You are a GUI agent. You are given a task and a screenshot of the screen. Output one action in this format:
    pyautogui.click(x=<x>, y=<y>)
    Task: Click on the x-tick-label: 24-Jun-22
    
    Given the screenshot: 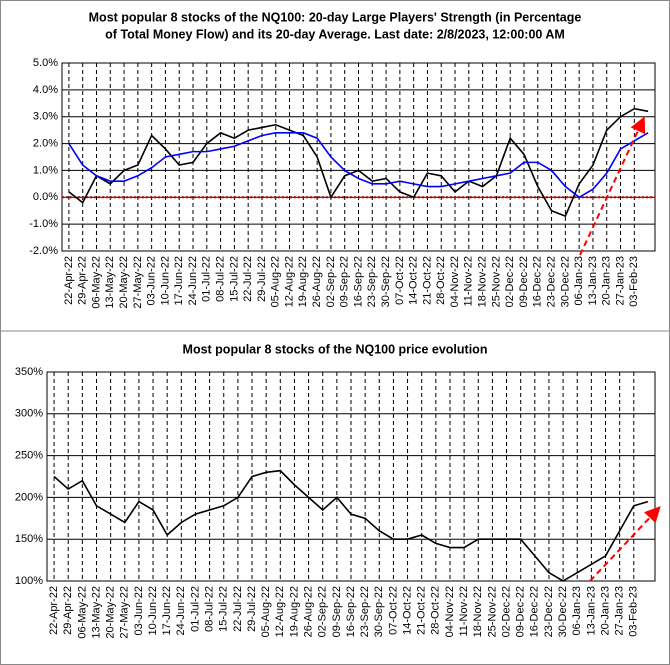 What is the action you would take?
    pyautogui.click(x=193, y=281)
    